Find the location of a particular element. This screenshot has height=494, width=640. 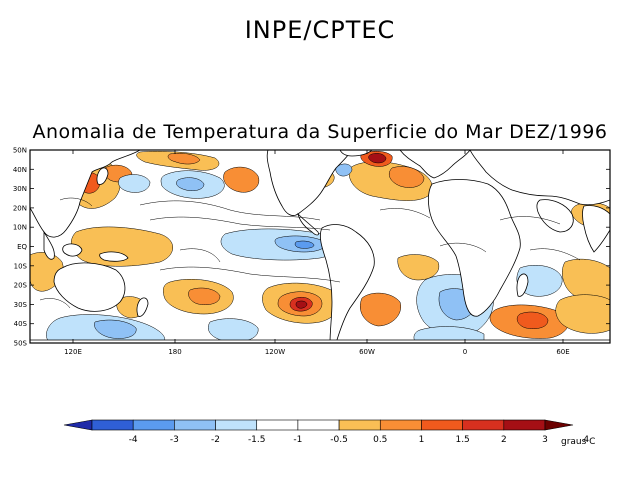

colorbar-units: graus C is located at coordinates (578, 442).